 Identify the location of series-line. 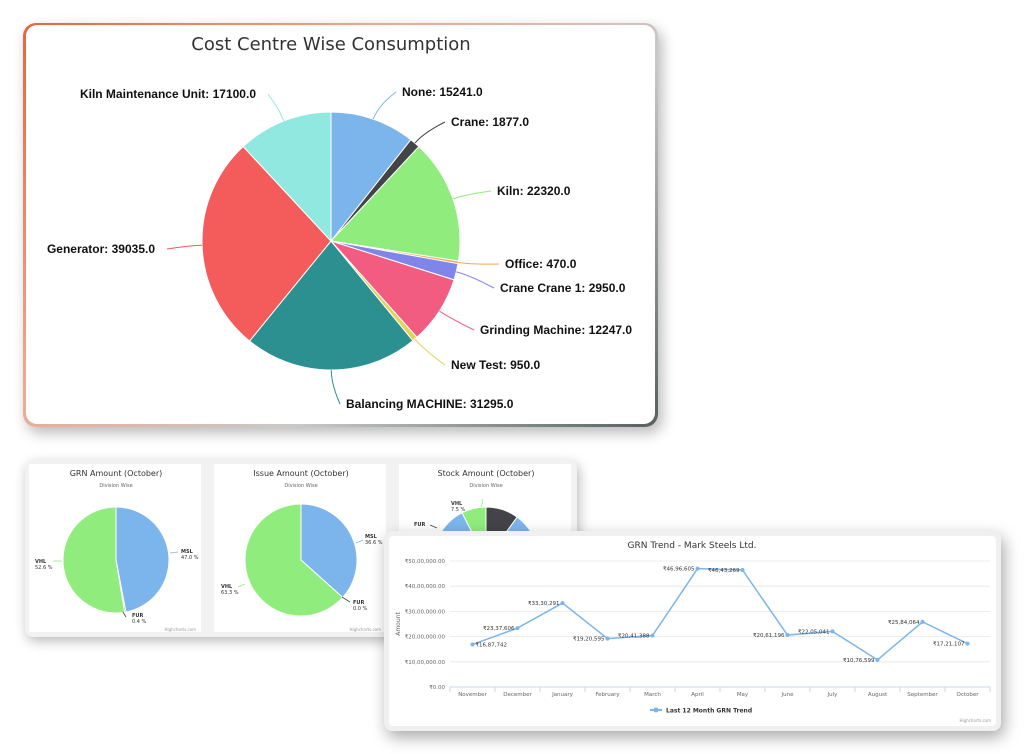
(720, 614).